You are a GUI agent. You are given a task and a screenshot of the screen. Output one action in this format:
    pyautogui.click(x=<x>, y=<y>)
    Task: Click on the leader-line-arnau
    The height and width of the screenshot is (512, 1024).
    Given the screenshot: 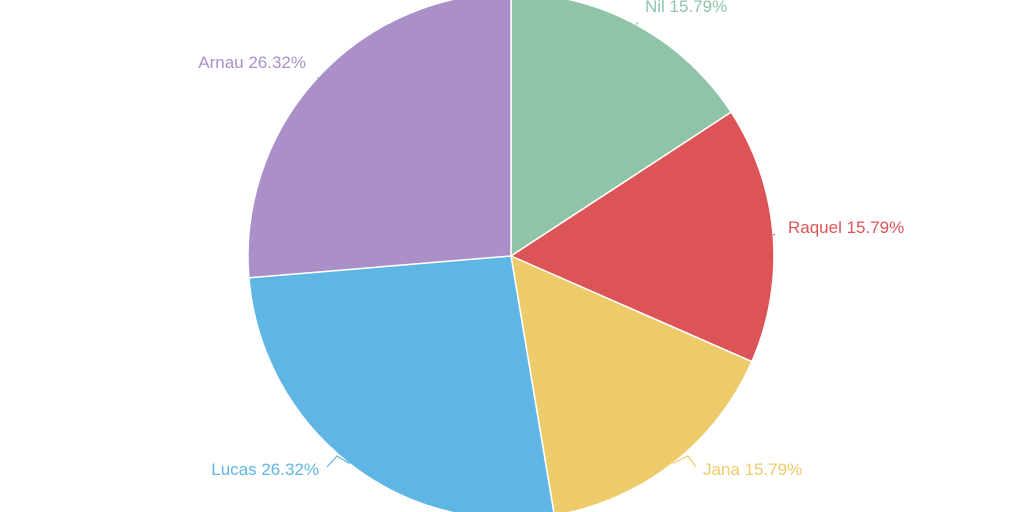 What is the action you would take?
    pyautogui.click(x=317, y=77)
    